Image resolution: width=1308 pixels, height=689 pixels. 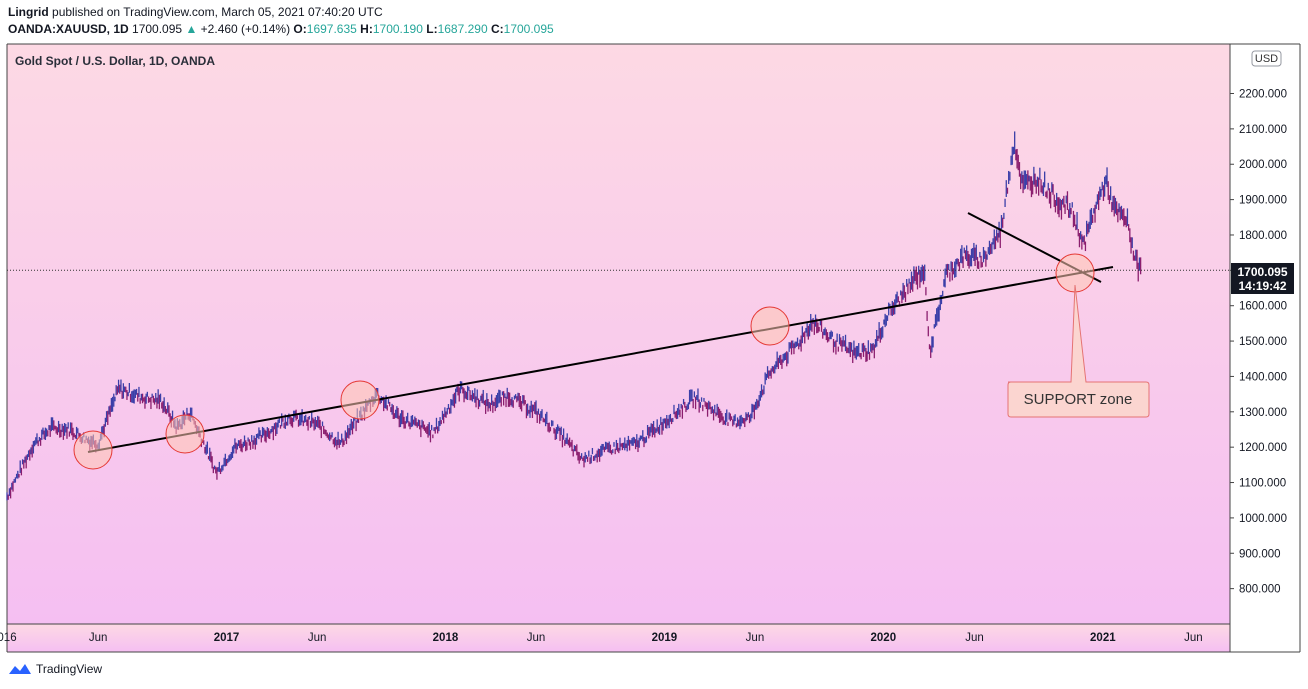 I want to click on currency-badge: USD, so click(x=1266, y=58).